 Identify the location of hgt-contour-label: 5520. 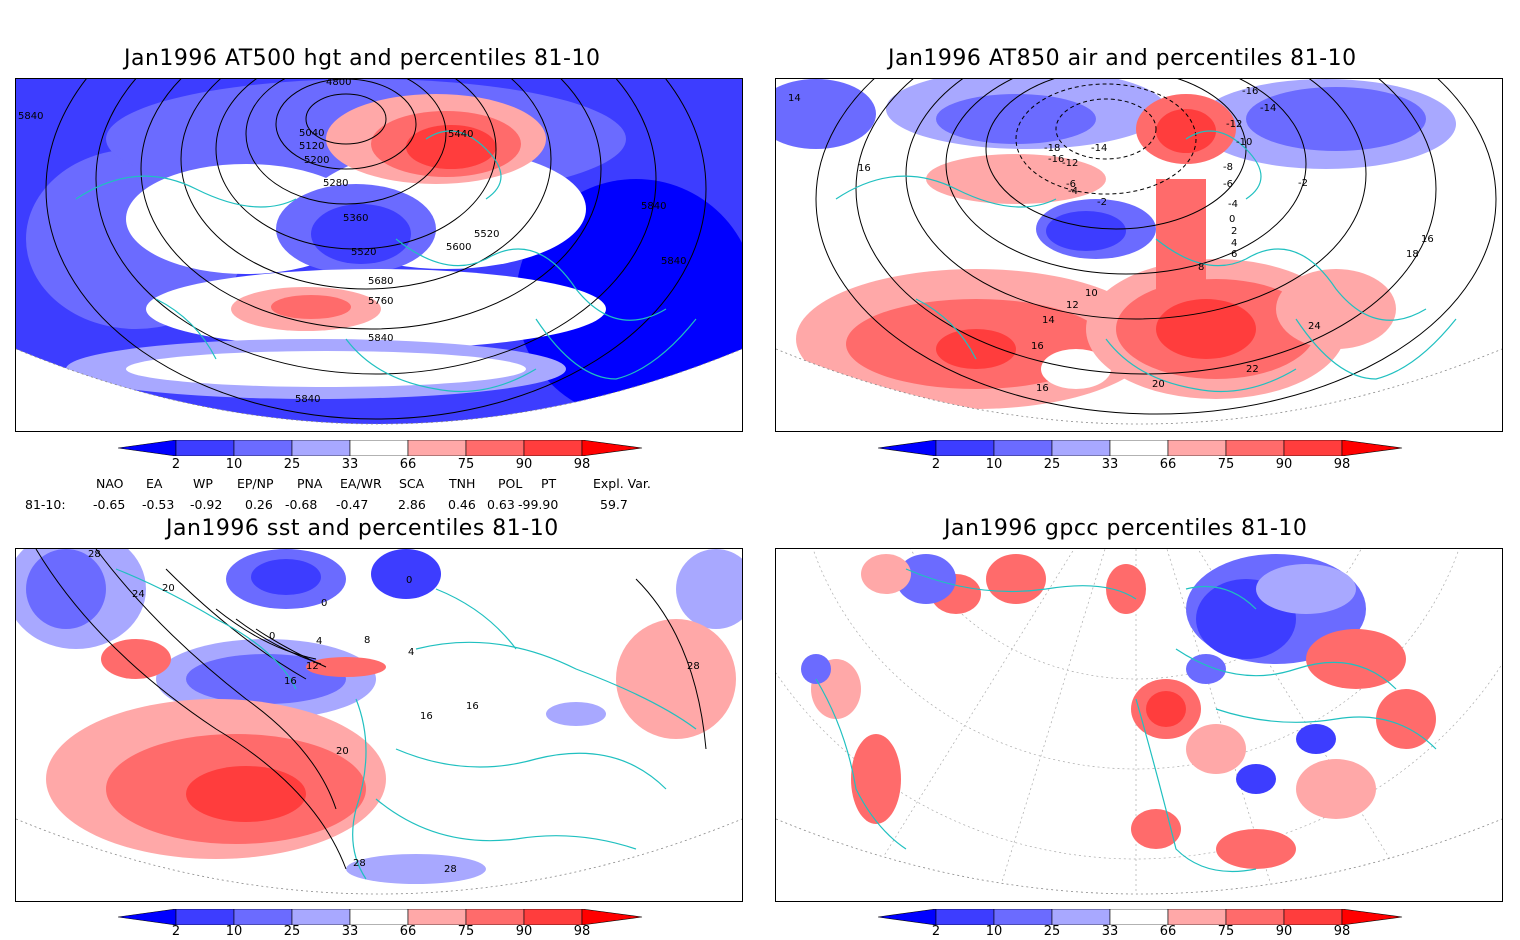
(363, 252).